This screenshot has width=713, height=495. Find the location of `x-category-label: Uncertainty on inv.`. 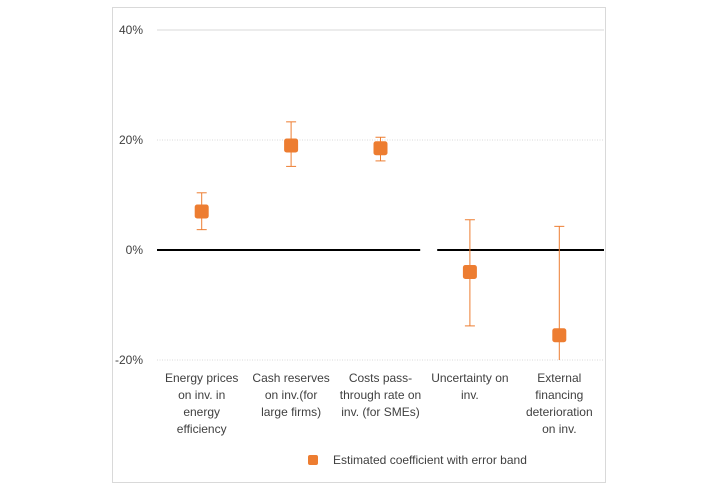

x-category-label: Uncertainty on inv. is located at coordinates (470, 386).